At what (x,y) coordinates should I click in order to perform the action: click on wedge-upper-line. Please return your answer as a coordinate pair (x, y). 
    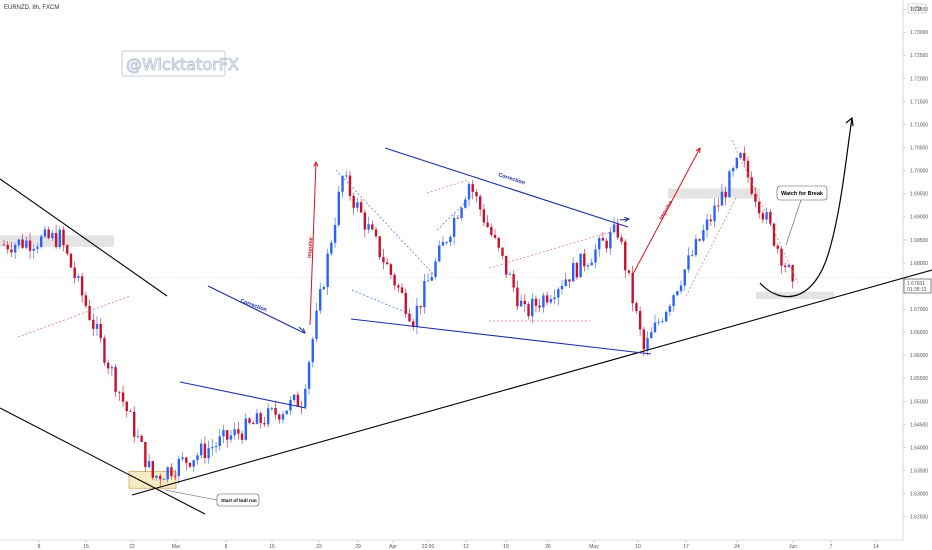
    Looking at the image, I should click on (254, 308).